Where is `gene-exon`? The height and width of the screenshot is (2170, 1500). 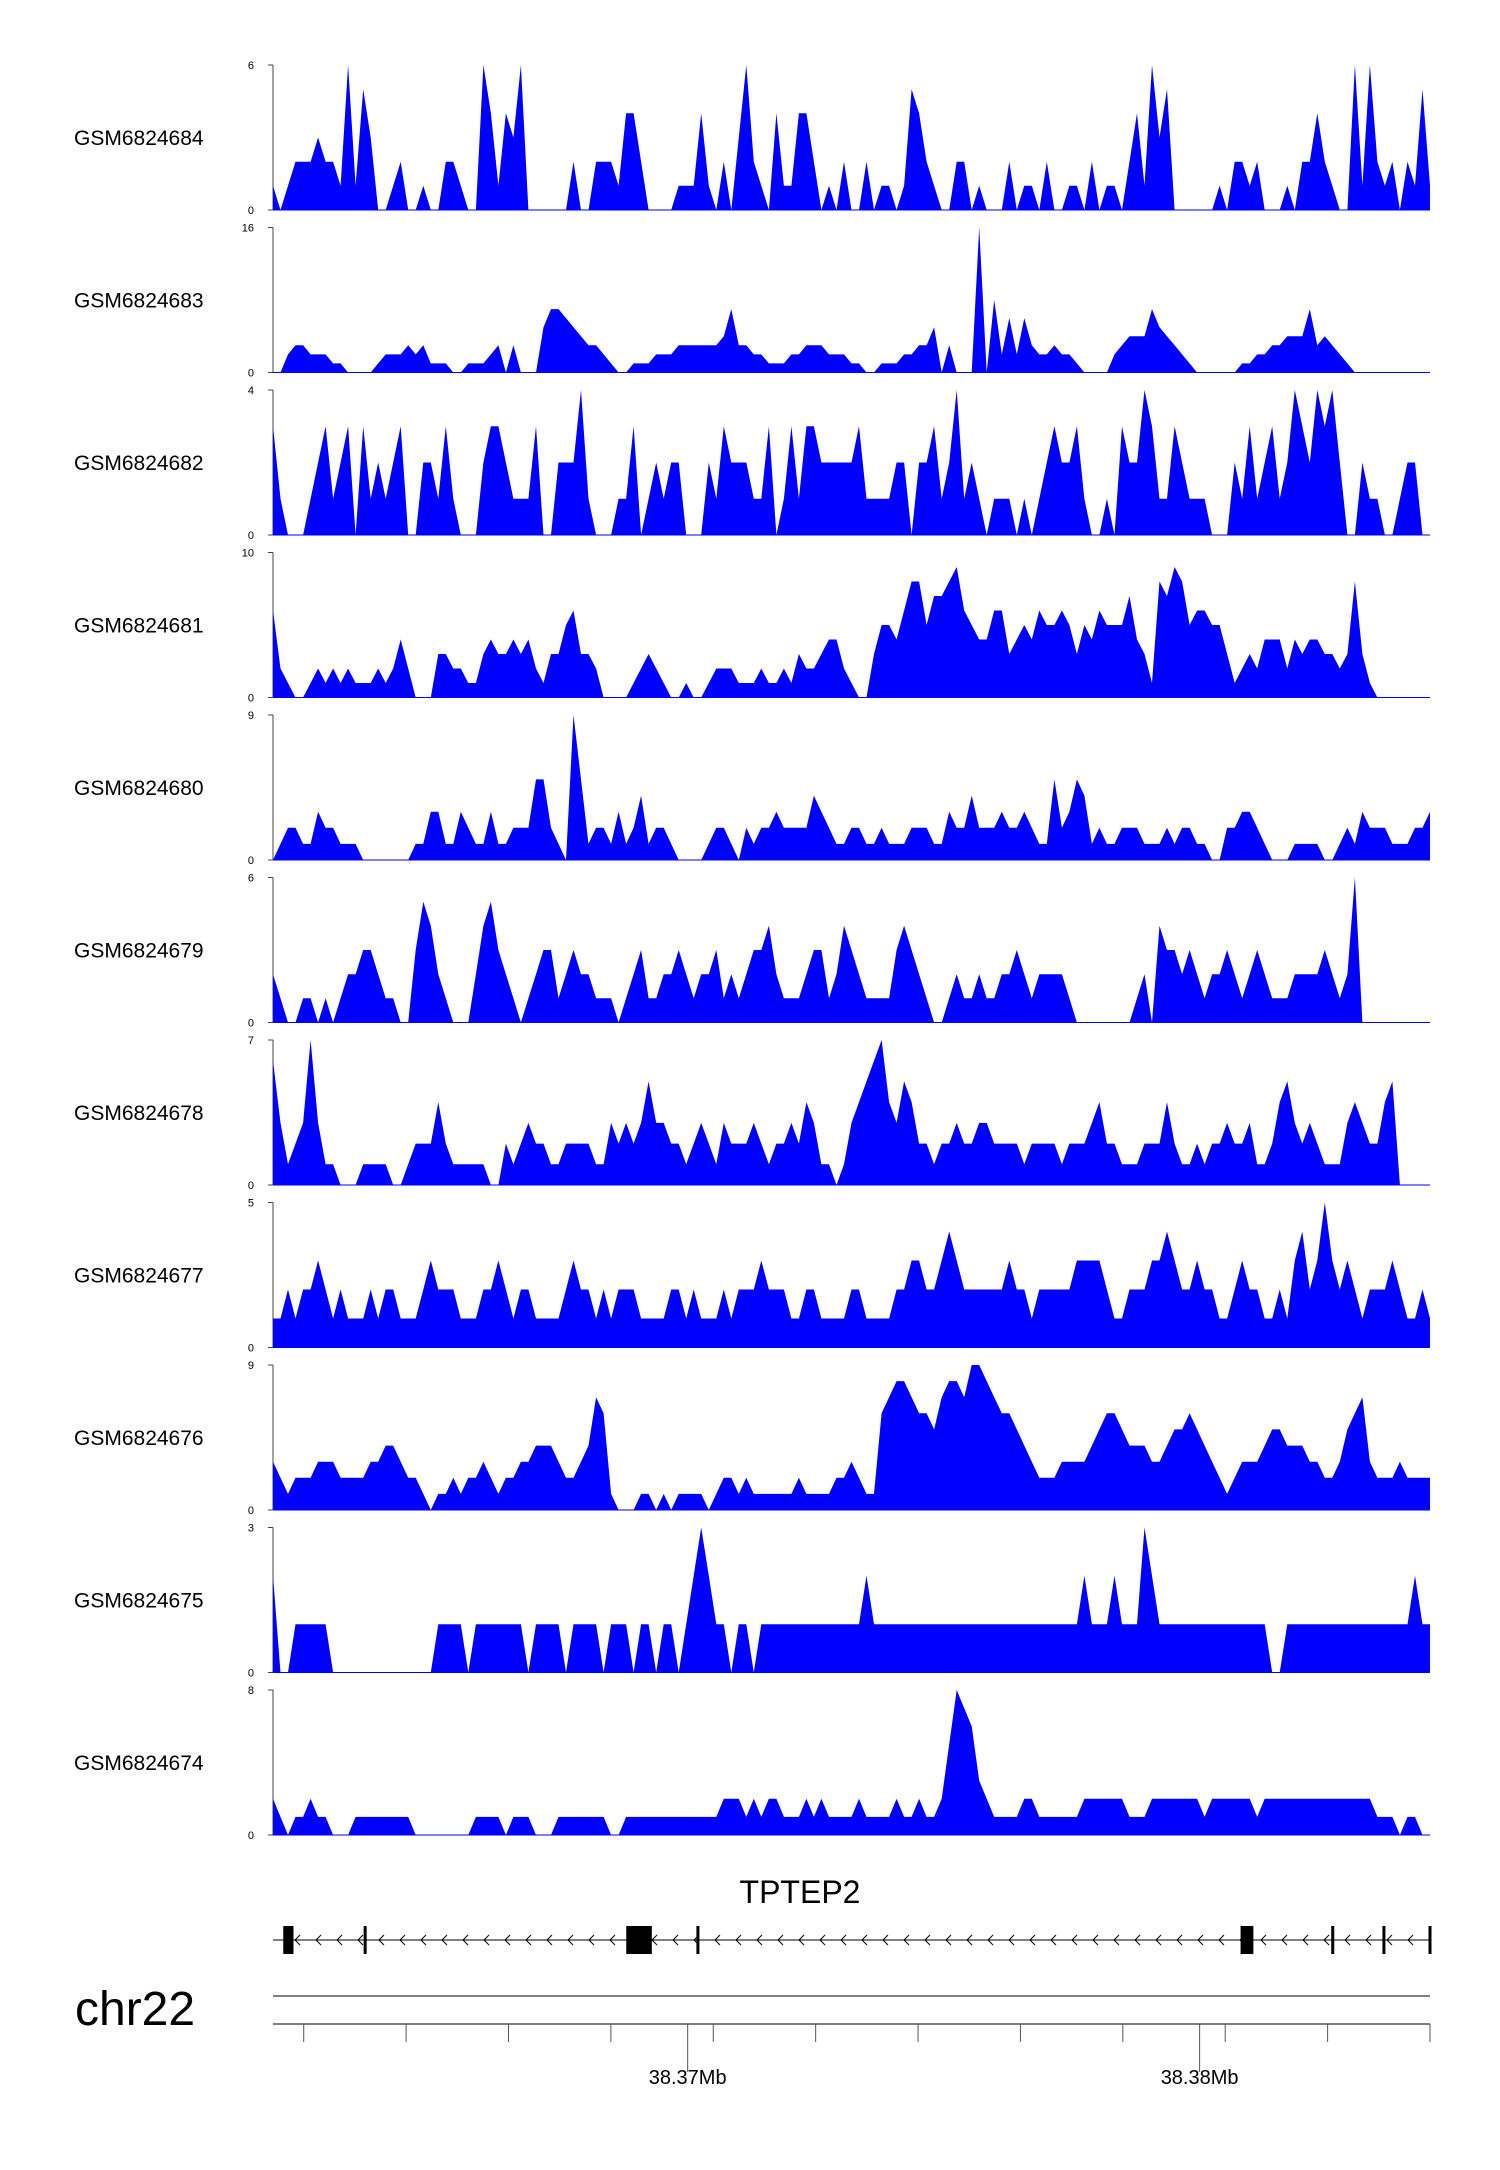
gene-exon is located at coordinates (1247, 1940).